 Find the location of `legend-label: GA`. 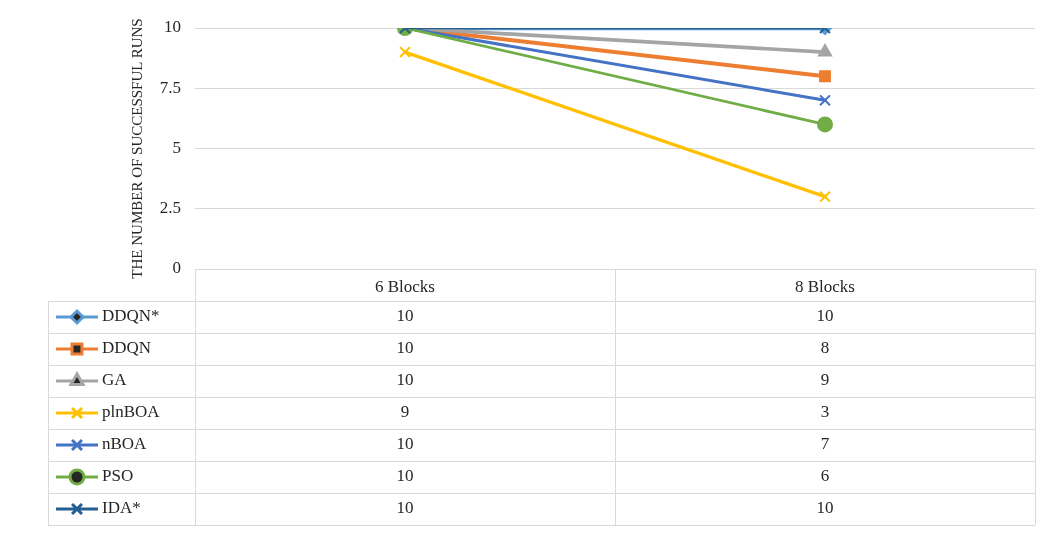

legend-label: GA is located at coordinates (115, 380).